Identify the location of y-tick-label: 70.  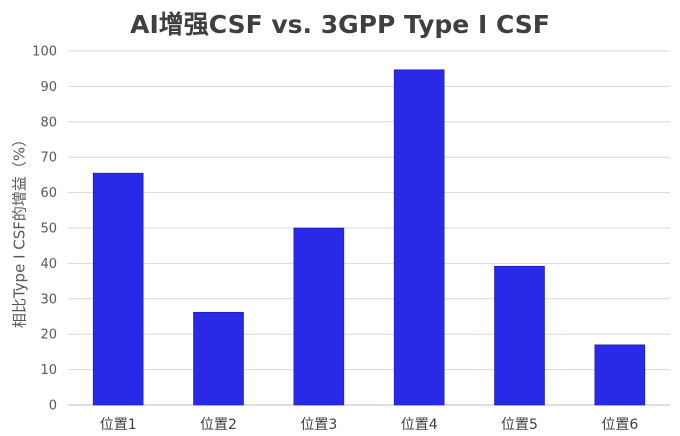
(48, 158).